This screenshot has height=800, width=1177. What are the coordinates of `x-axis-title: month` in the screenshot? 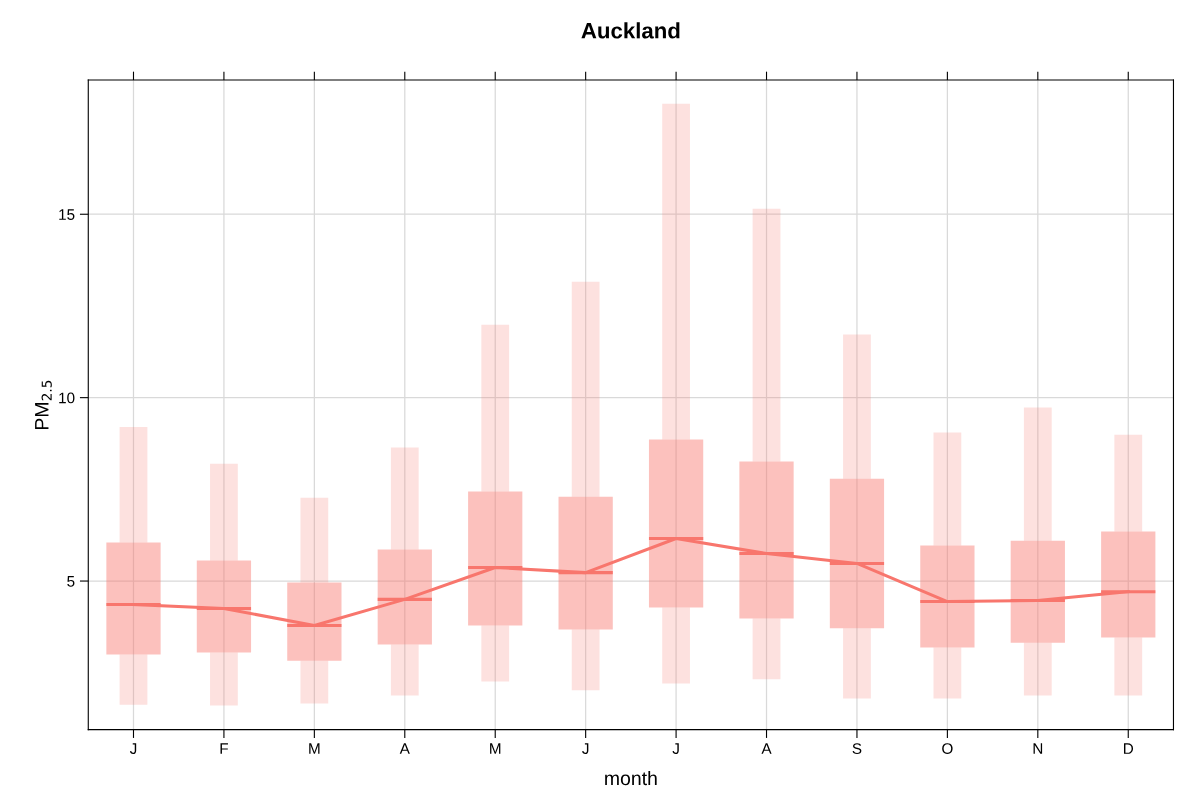 It's located at (631, 778).